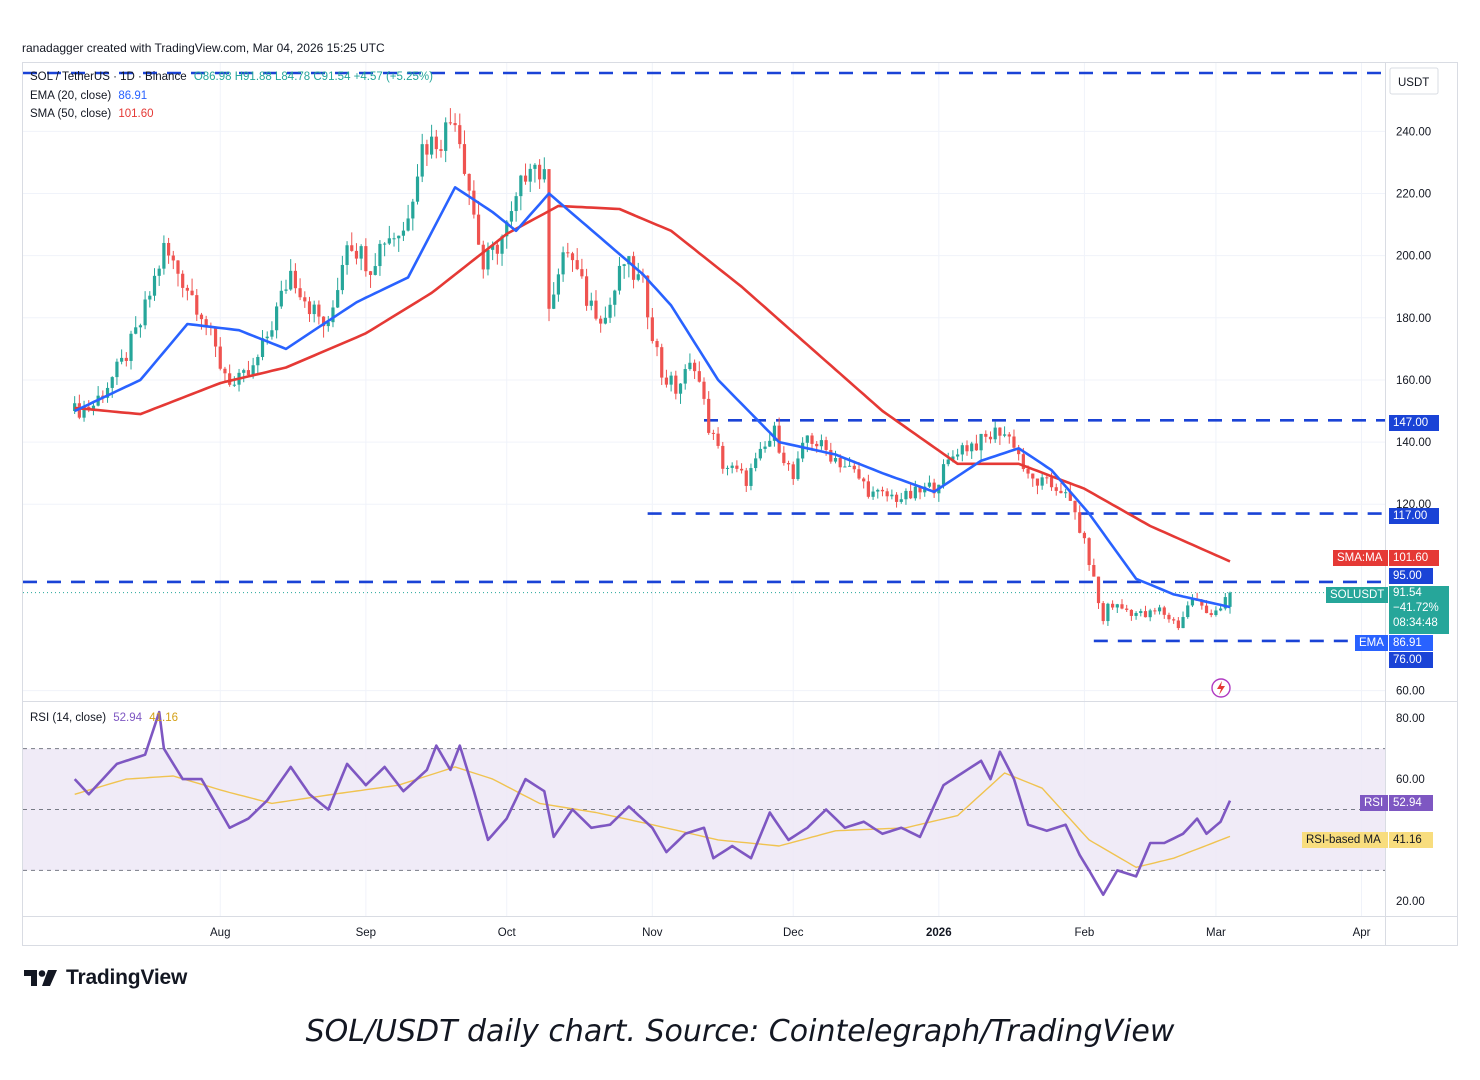 The width and height of the screenshot is (1480, 1080). What do you see at coordinates (1414, 423) in the screenshot?
I see `level-147-tag: 147.00` at bounding box center [1414, 423].